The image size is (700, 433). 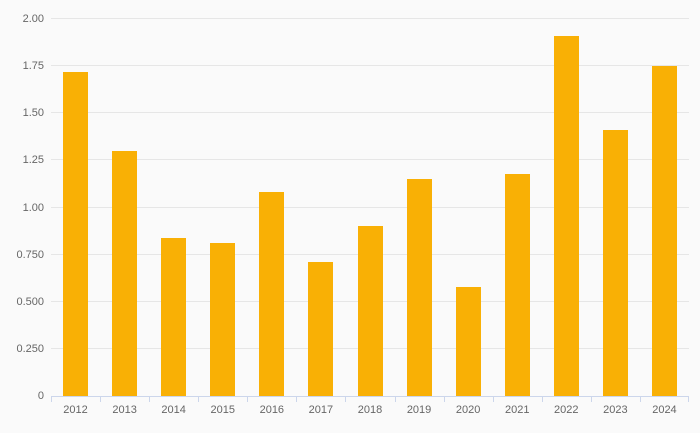 What do you see at coordinates (33, 19) in the screenshot?
I see `y-axis-label: 2.00` at bounding box center [33, 19].